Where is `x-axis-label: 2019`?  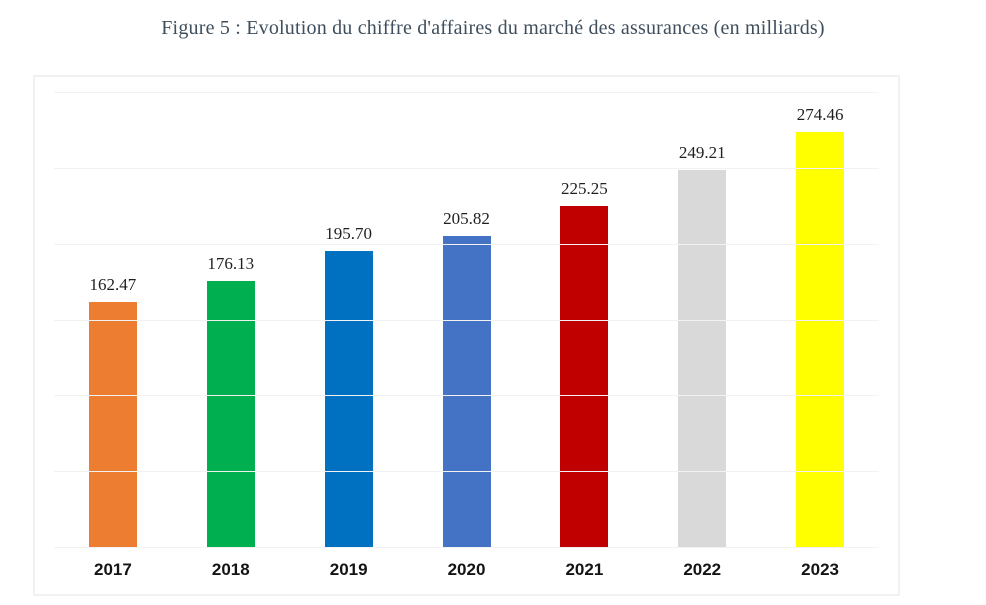
x-axis-label: 2019 is located at coordinates (348, 569).